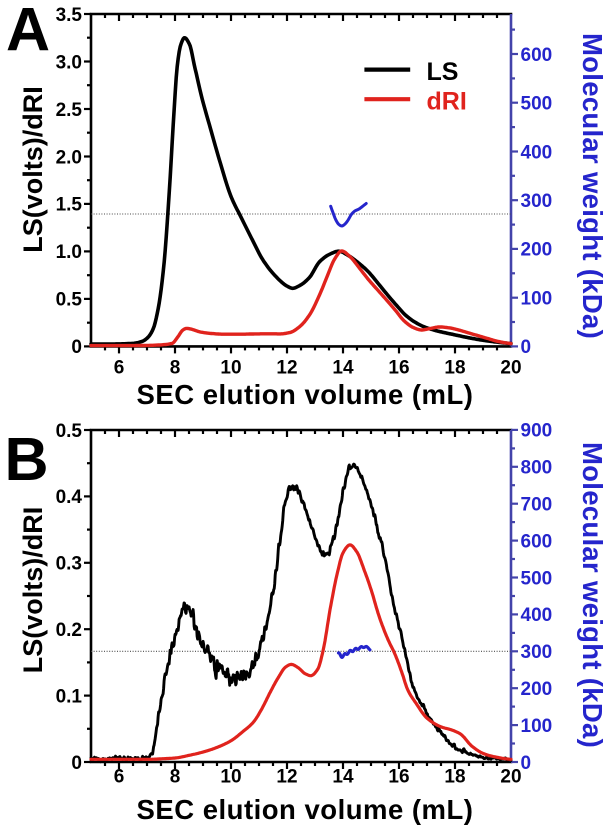  What do you see at coordinates (537, 431) in the screenshot?
I see `svg-text: 900` at bounding box center [537, 431].